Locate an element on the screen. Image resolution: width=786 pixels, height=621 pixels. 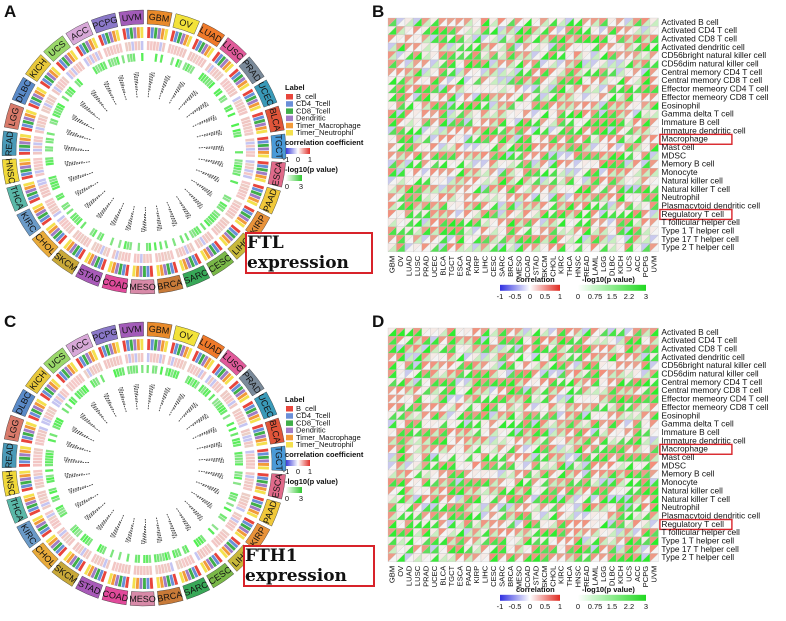
ring-segment-coad is located at coordinates (115, 596).